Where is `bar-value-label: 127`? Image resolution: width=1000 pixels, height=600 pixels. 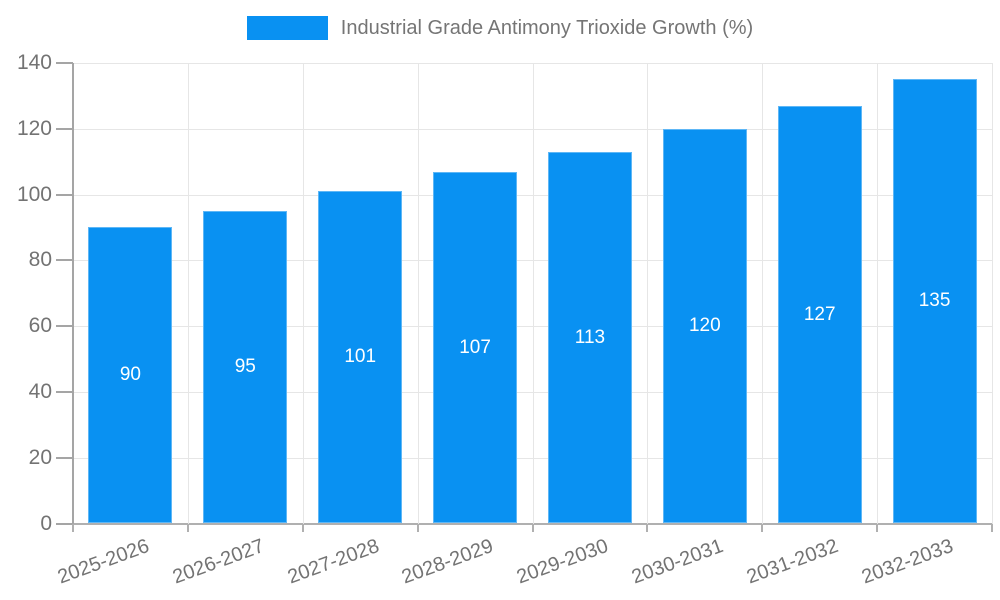
bar-value-label: 127 is located at coordinates (819, 314).